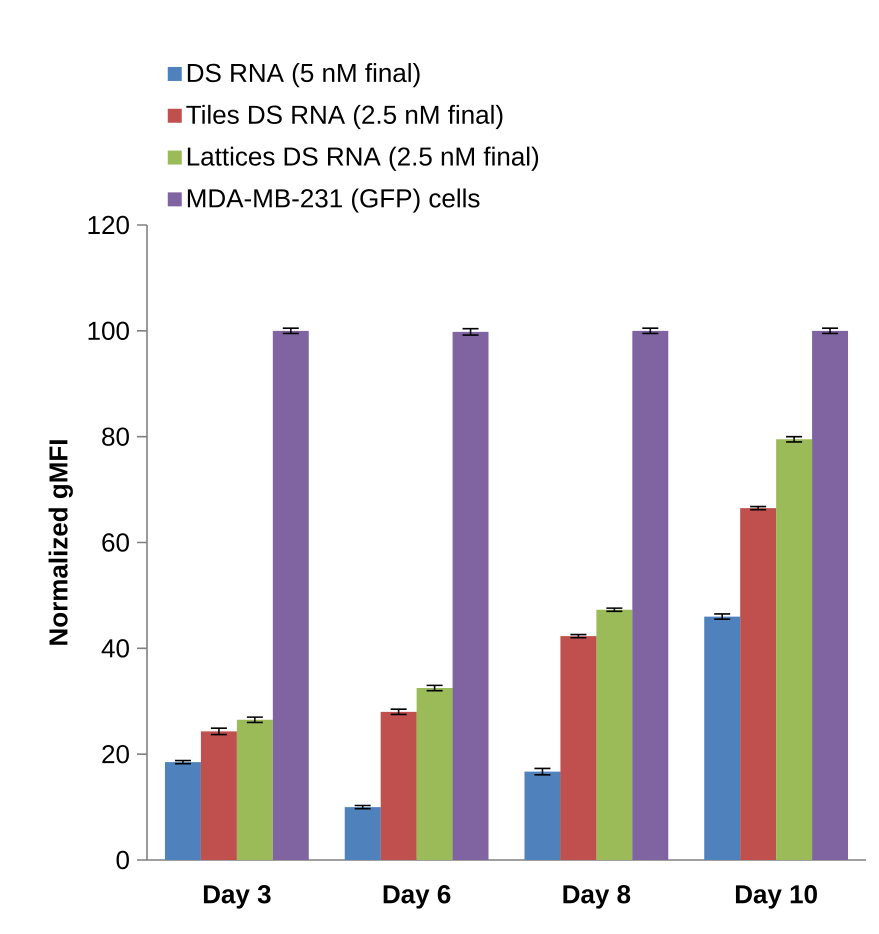 The image size is (879, 934). Describe the element at coordinates (417, 897) in the screenshot. I see `x-tick-label: Day 6` at that location.